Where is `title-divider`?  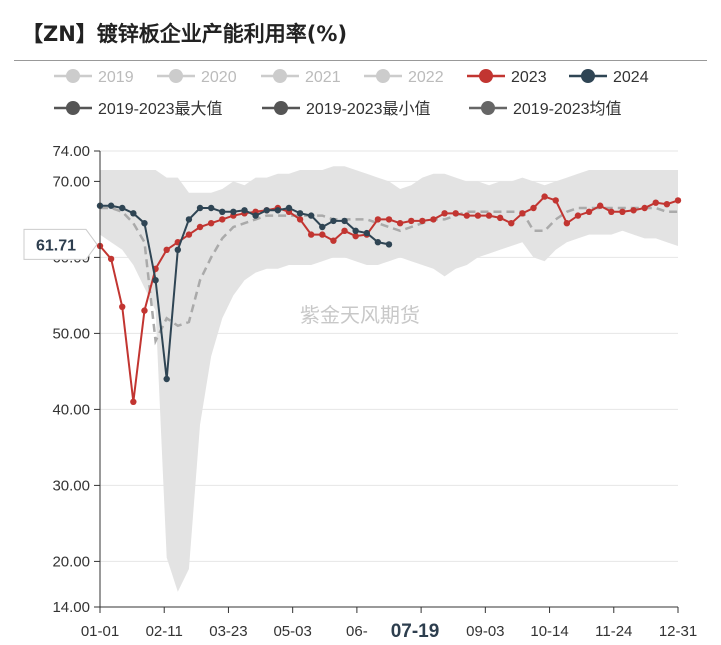
title-divider is located at coordinates (360, 60).